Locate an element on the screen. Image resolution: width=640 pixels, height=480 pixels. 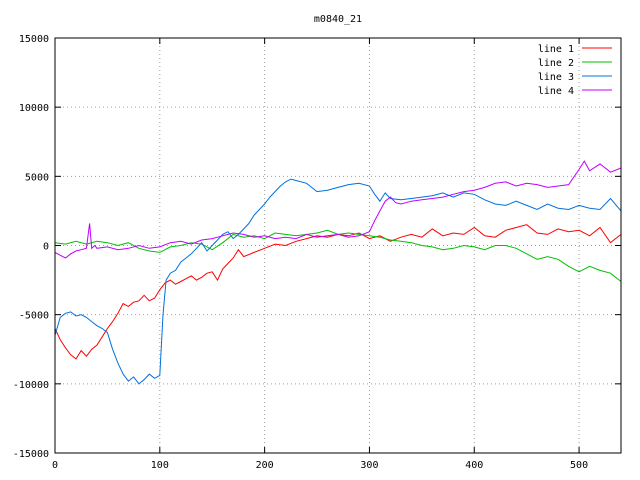
y-tick-label: -10000 is located at coordinates (31, 385).